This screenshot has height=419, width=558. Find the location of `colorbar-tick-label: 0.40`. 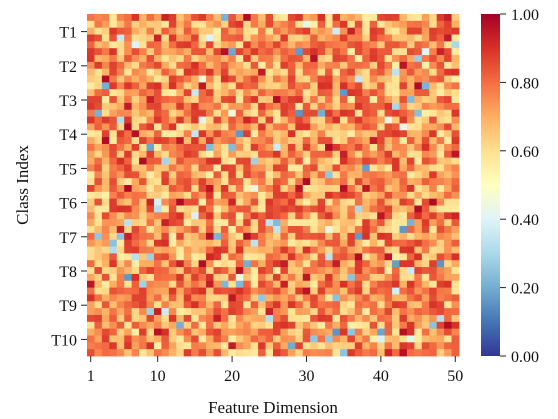

colorbar-tick-label: 0.40 is located at coordinates (525, 220).